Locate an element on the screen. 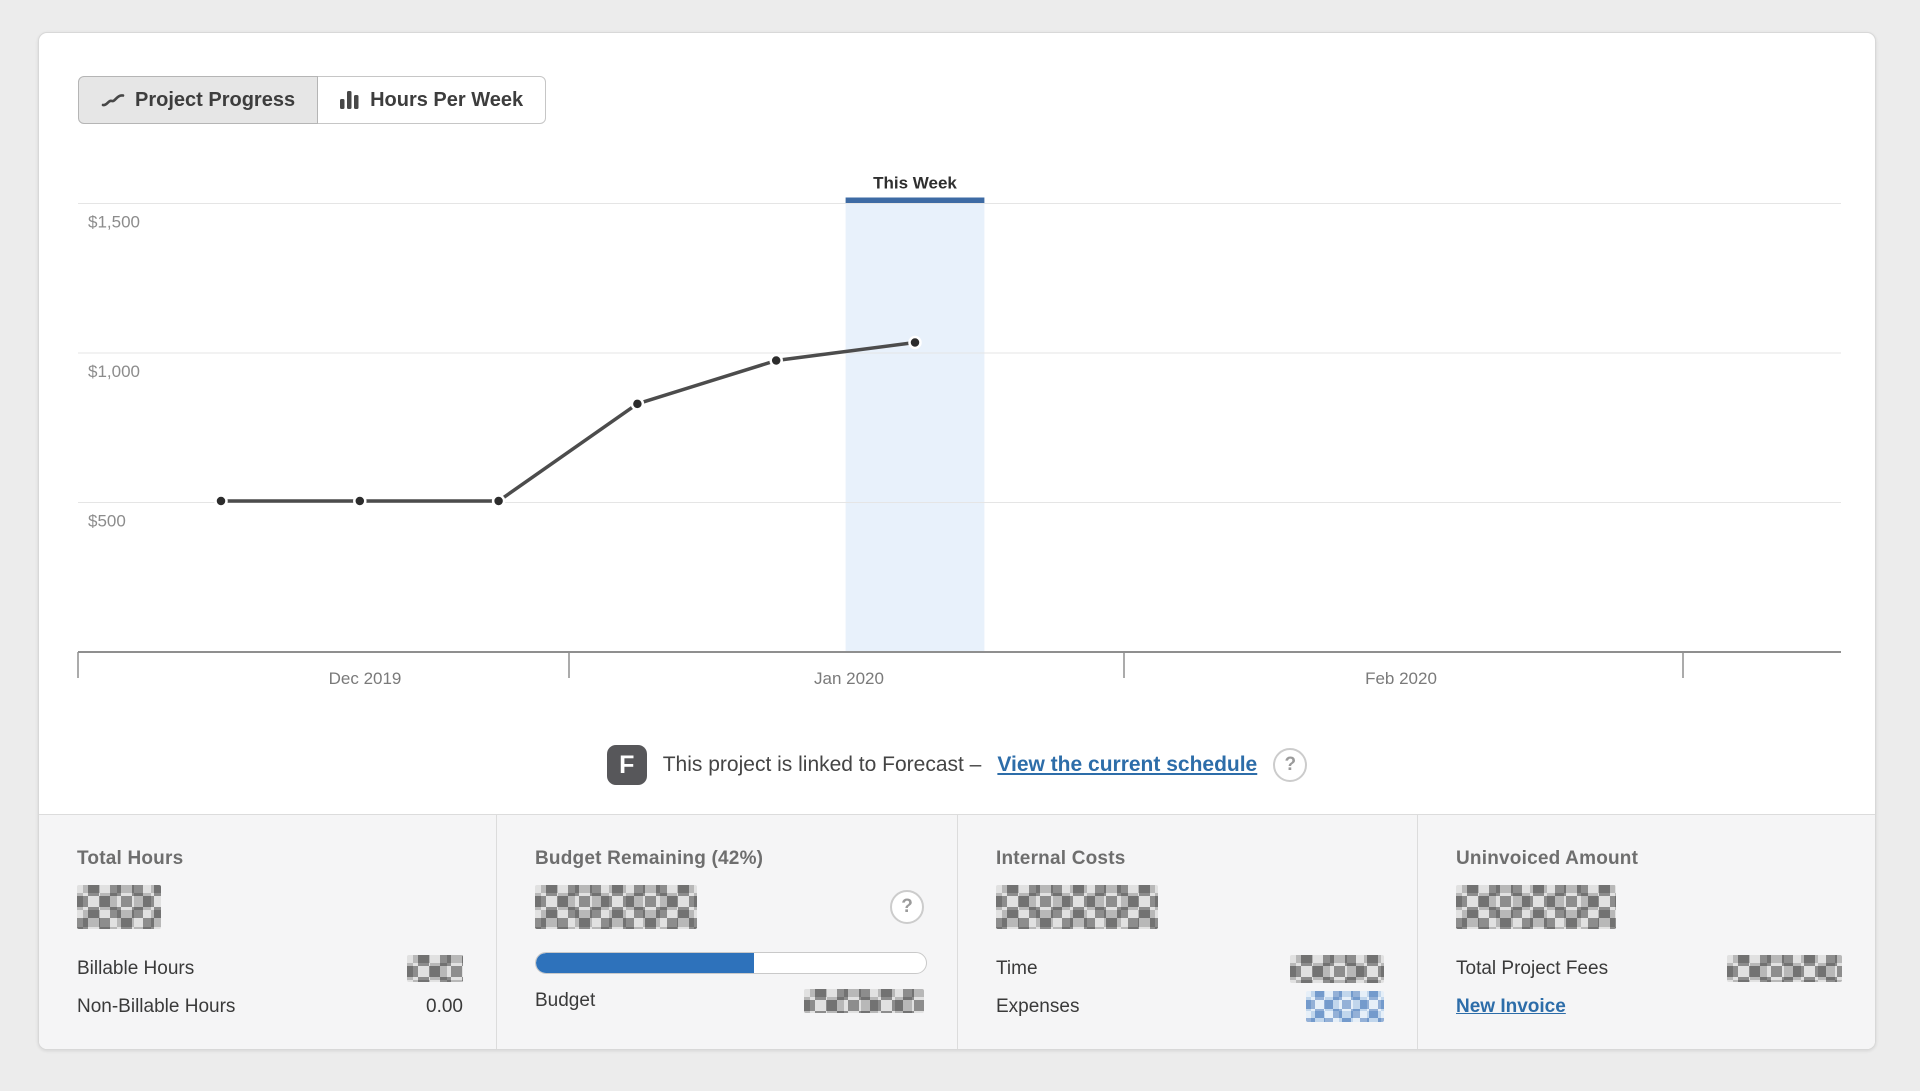 Image resolution: width=1920 pixels, height=1091 pixels. new-invoice-row: New Invoice is located at coordinates (1649, 1006).